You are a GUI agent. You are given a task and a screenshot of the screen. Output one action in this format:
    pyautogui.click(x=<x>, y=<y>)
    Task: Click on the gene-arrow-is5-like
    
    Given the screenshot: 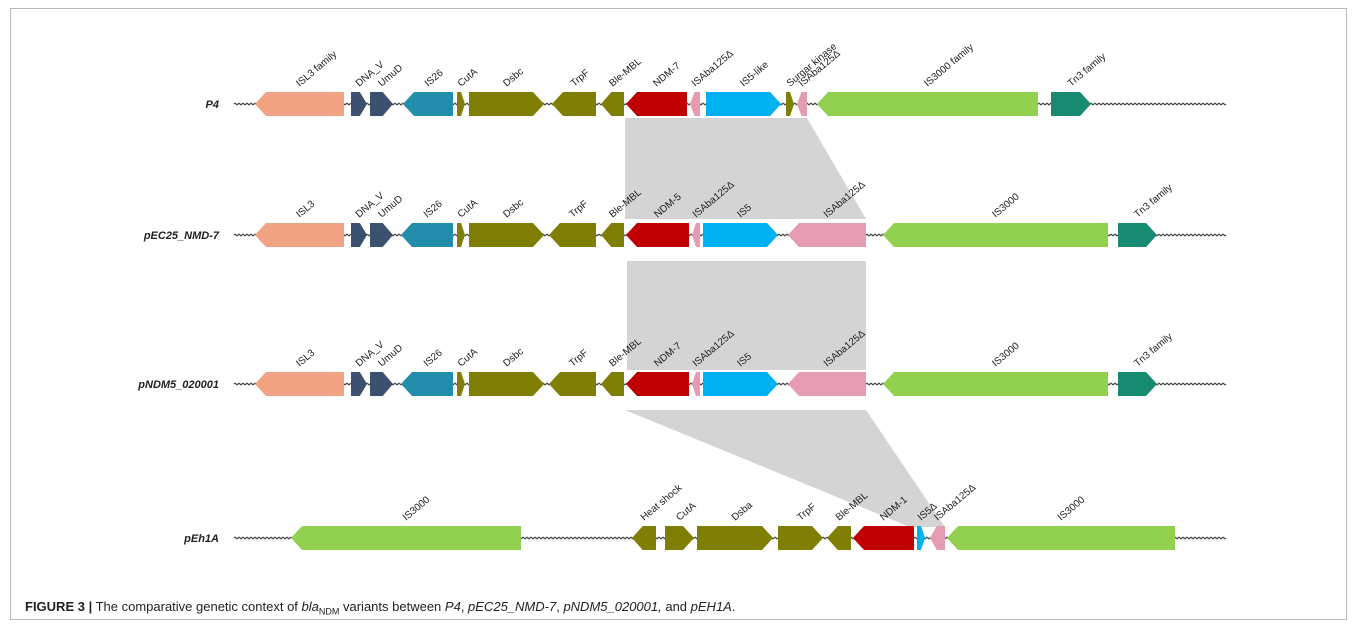 What is the action you would take?
    pyautogui.click(x=743, y=104)
    